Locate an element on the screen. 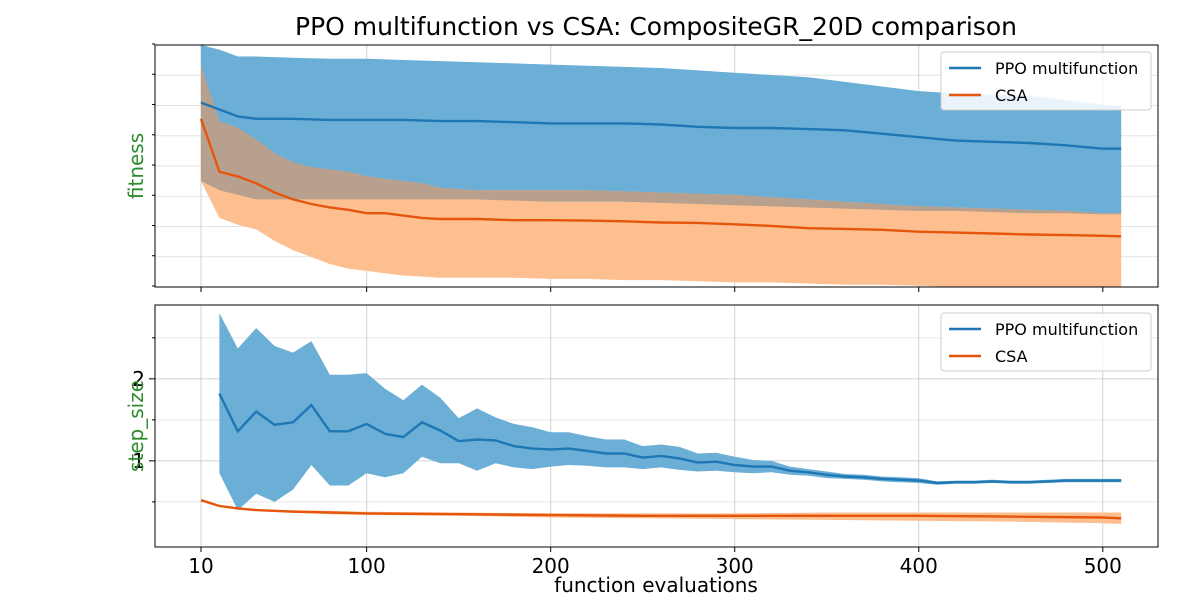 The height and width of the screenshot is (600, 1200). y-axis-label: fitness is located at coordinates (136, 166).